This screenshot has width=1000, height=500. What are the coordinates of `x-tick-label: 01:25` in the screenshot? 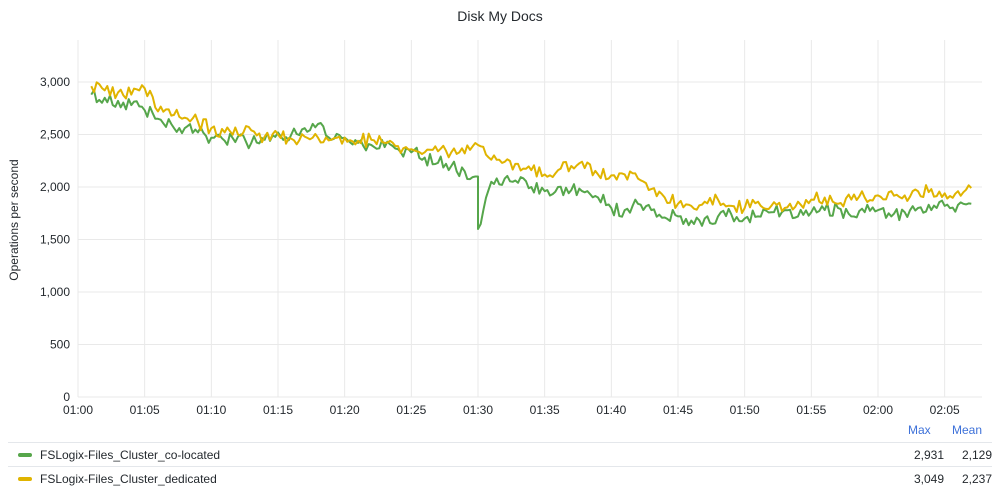 It's located at (411, 410).